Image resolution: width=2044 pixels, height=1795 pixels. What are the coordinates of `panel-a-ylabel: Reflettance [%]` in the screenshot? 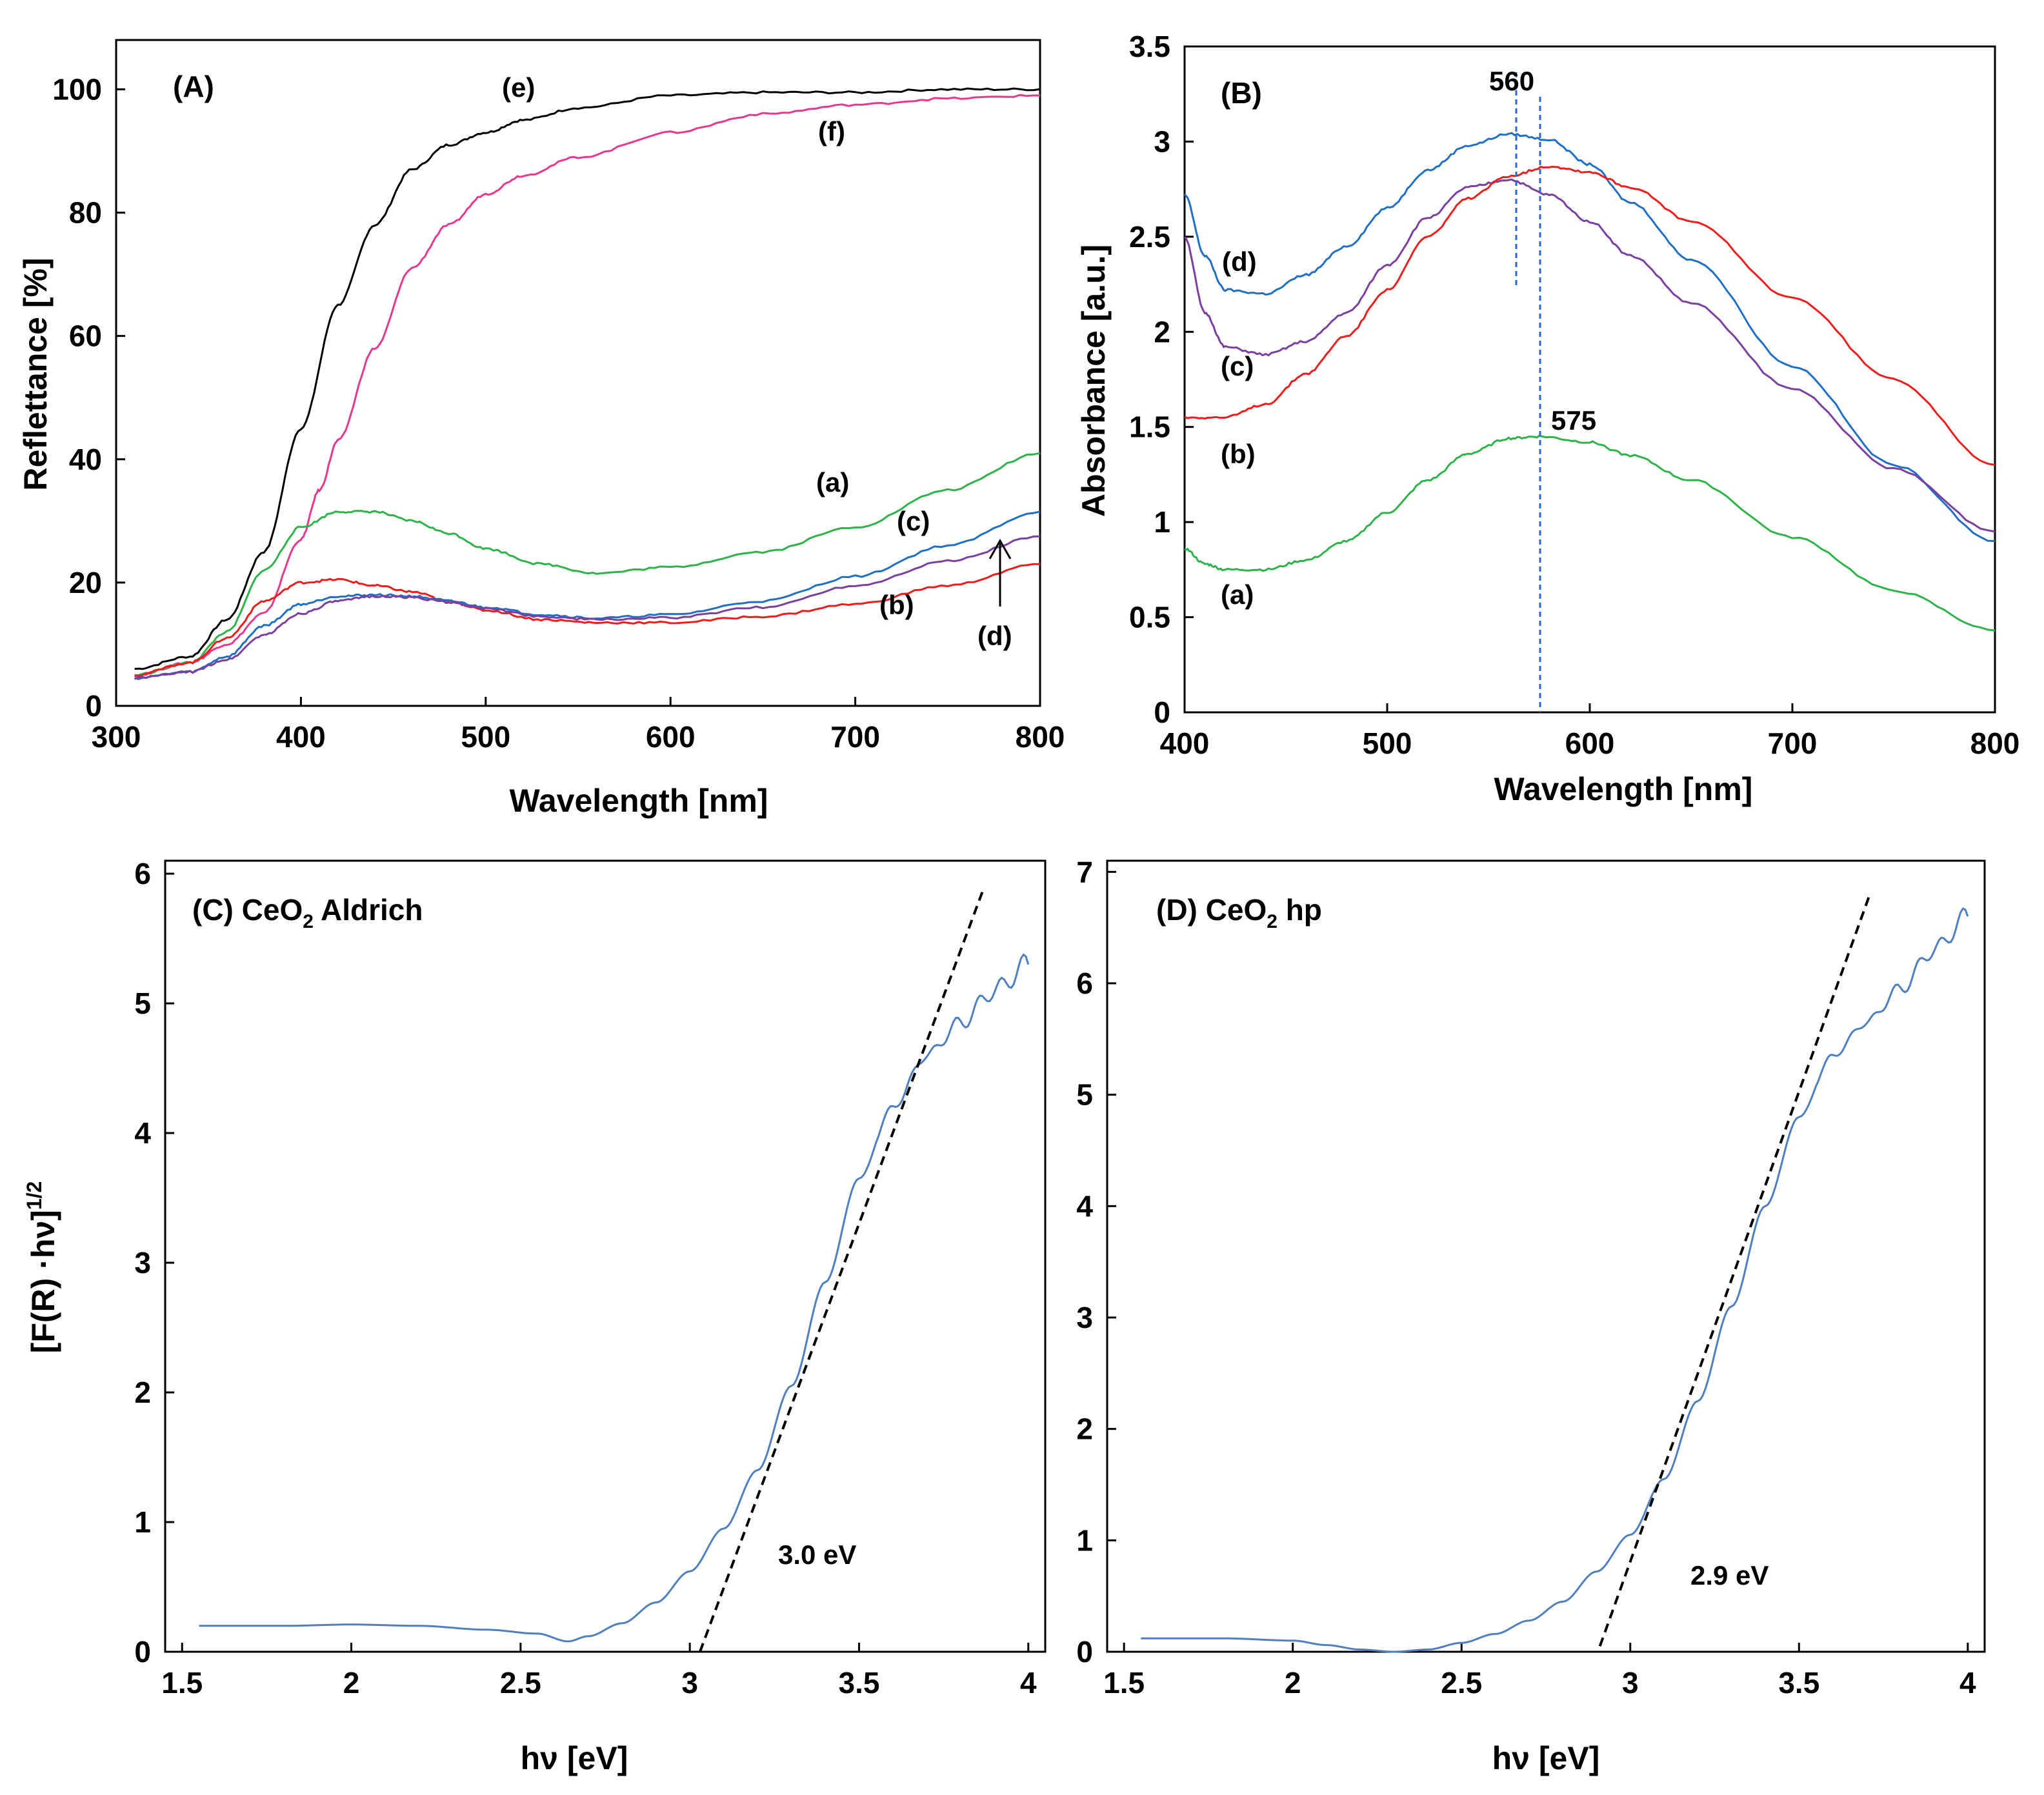 It's located at (35, 373).